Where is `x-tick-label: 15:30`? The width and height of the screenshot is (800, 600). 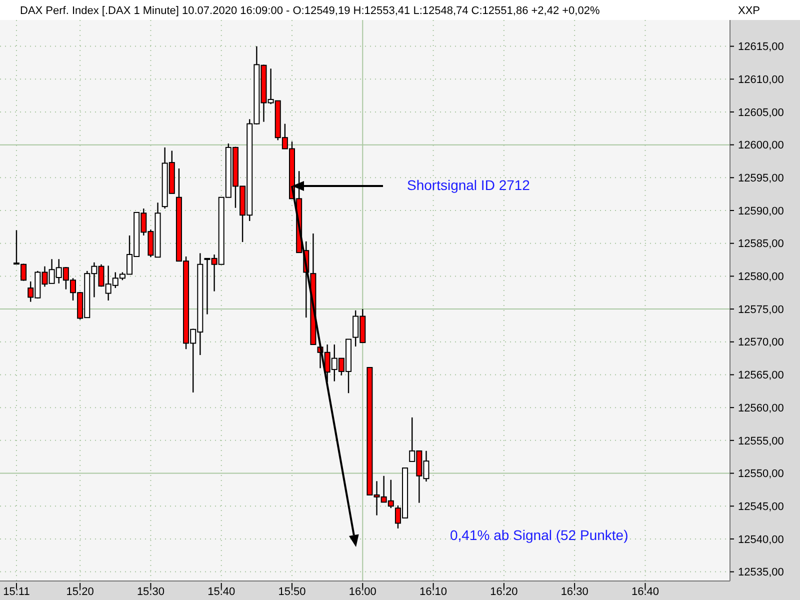
x-tick-label: 15:30 is located at coordinates (150, 592).